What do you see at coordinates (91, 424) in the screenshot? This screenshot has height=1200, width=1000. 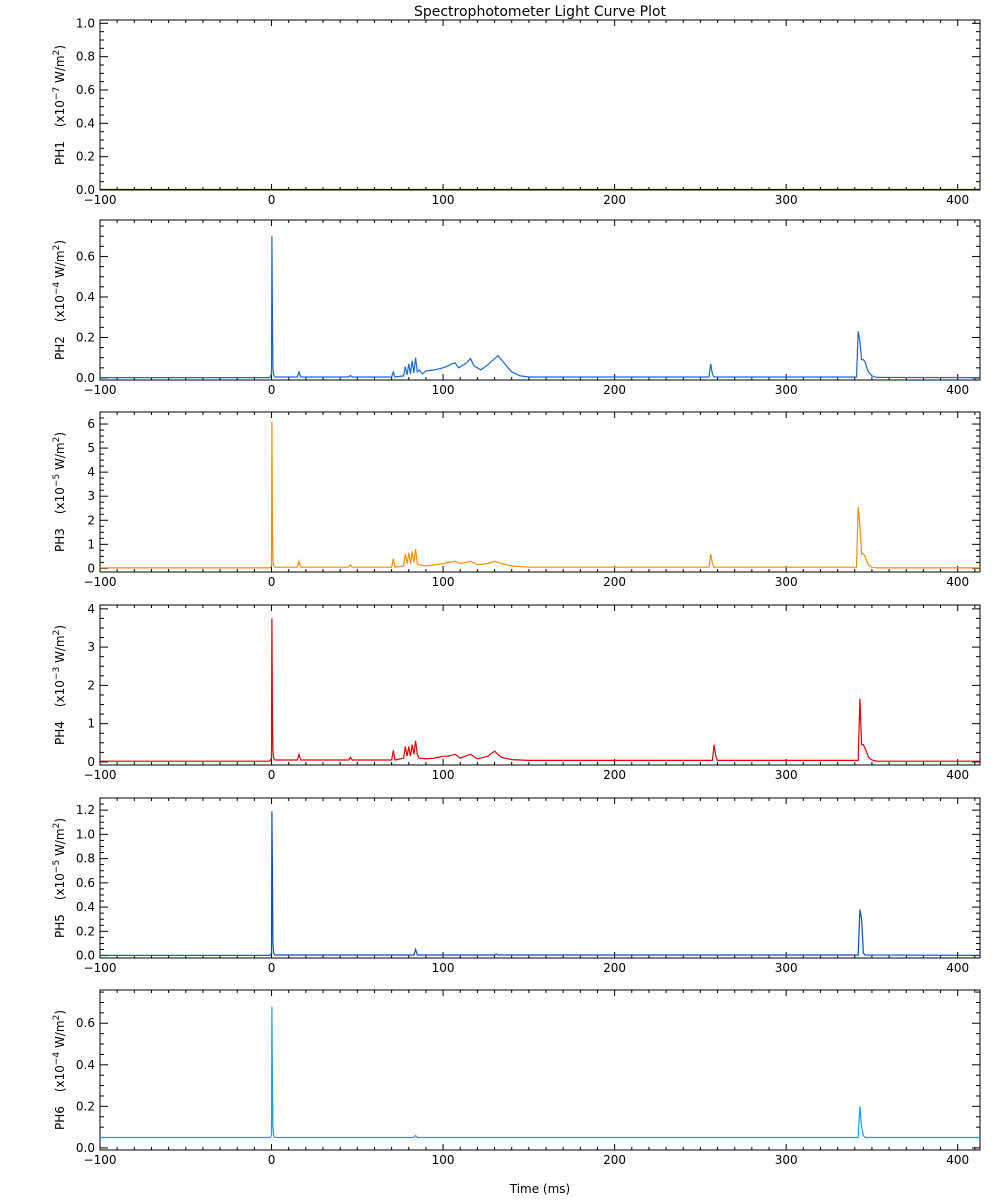 I see `y-tick-label: 6` at bounding box center [91, 424].